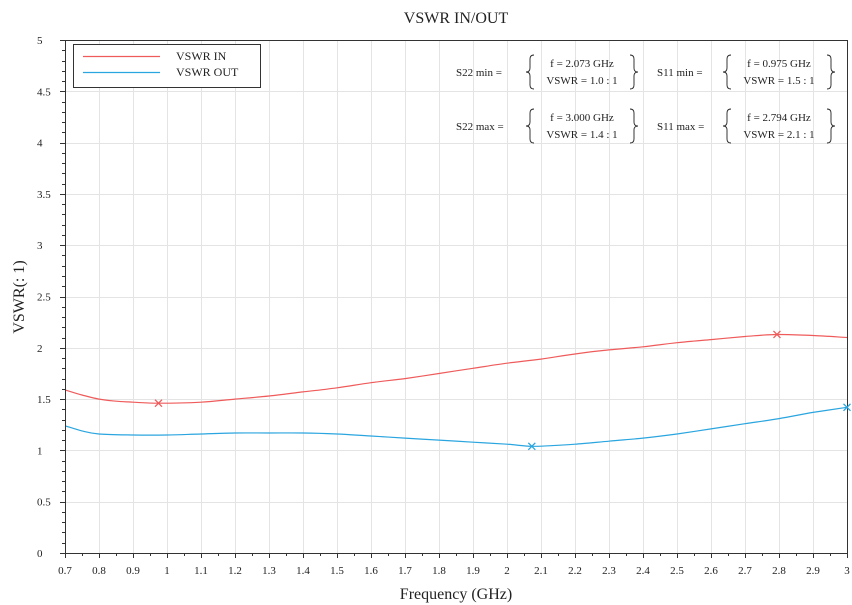  What do you see at coordinates (746, 126) in the screenshot?
I see `annotation-s11-max: S11 max = f = 2.794 GHz VSWR = 2.1 : 1` at bounding box center [746, 126].